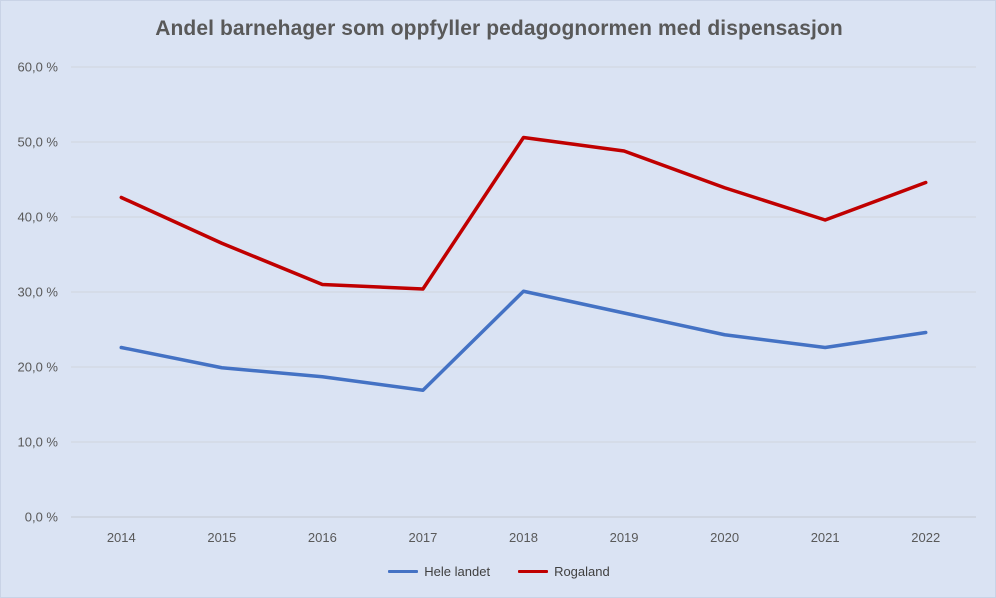  What do you see at coordinates (533, 571) in the screenshot?
I see `legend-swatch-rogaland` at bounding box center [533, 571].